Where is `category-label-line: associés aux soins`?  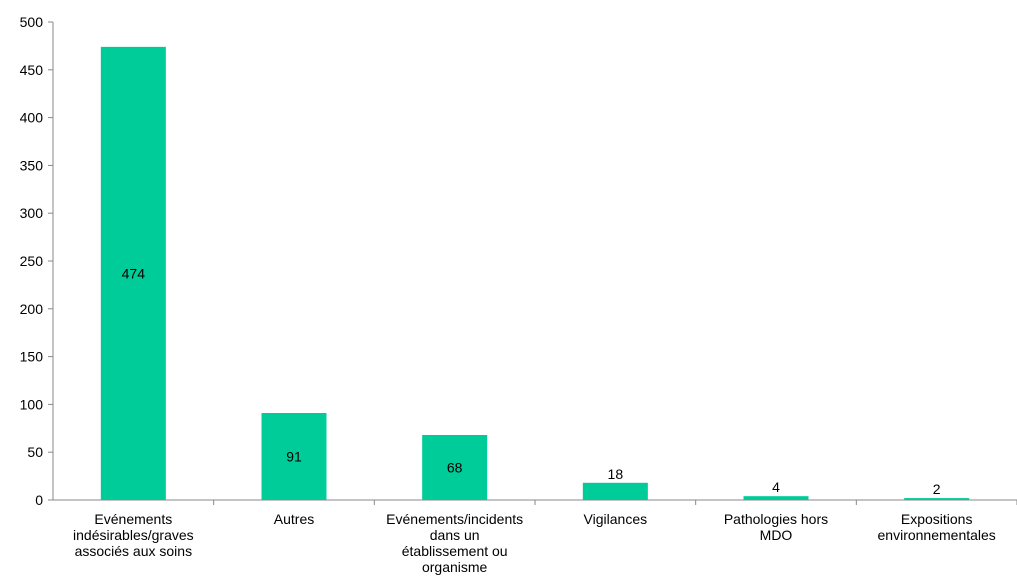 category-label-line: associés aux soins is located at coordinates (134, 551).